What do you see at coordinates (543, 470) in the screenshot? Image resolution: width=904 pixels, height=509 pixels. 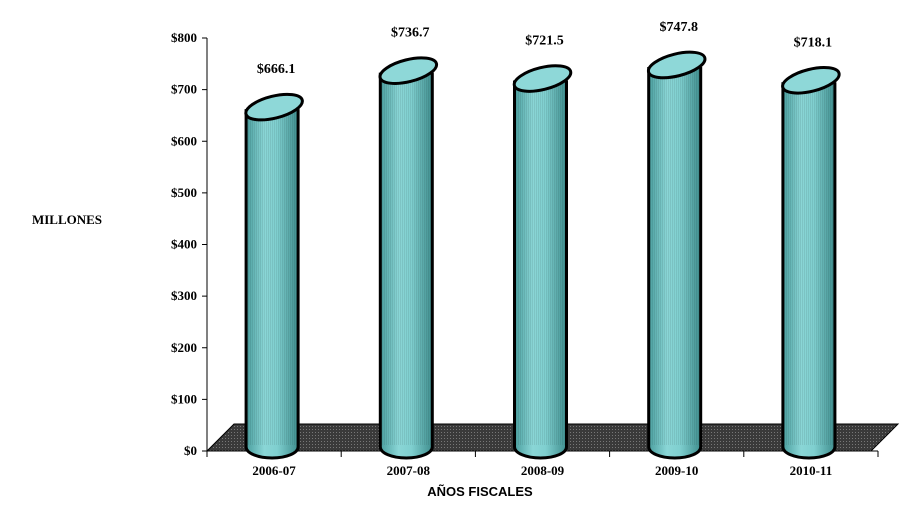 I see `x-tick-label: 2008-09` at bounding box center [543, 470].